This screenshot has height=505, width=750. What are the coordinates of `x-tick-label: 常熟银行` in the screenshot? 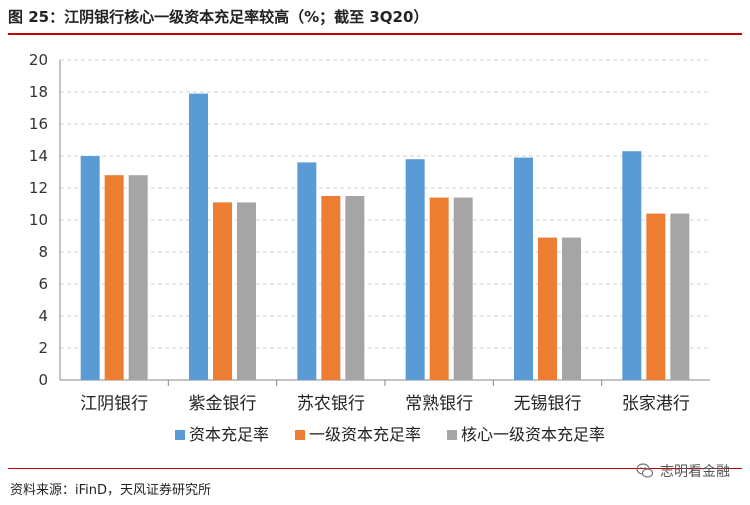 It's located at (439, 403).